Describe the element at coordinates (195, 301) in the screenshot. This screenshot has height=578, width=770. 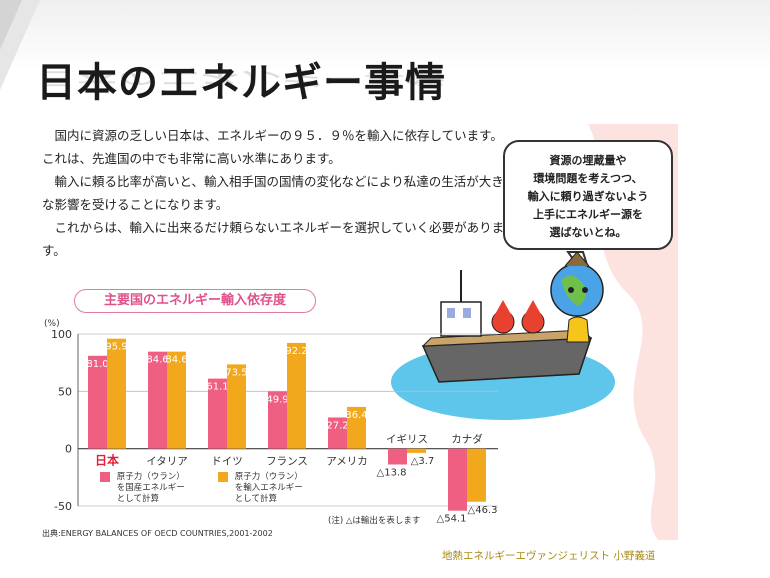
I see `chart-title: 主要国のエネルギー輸入依存度` at that location.